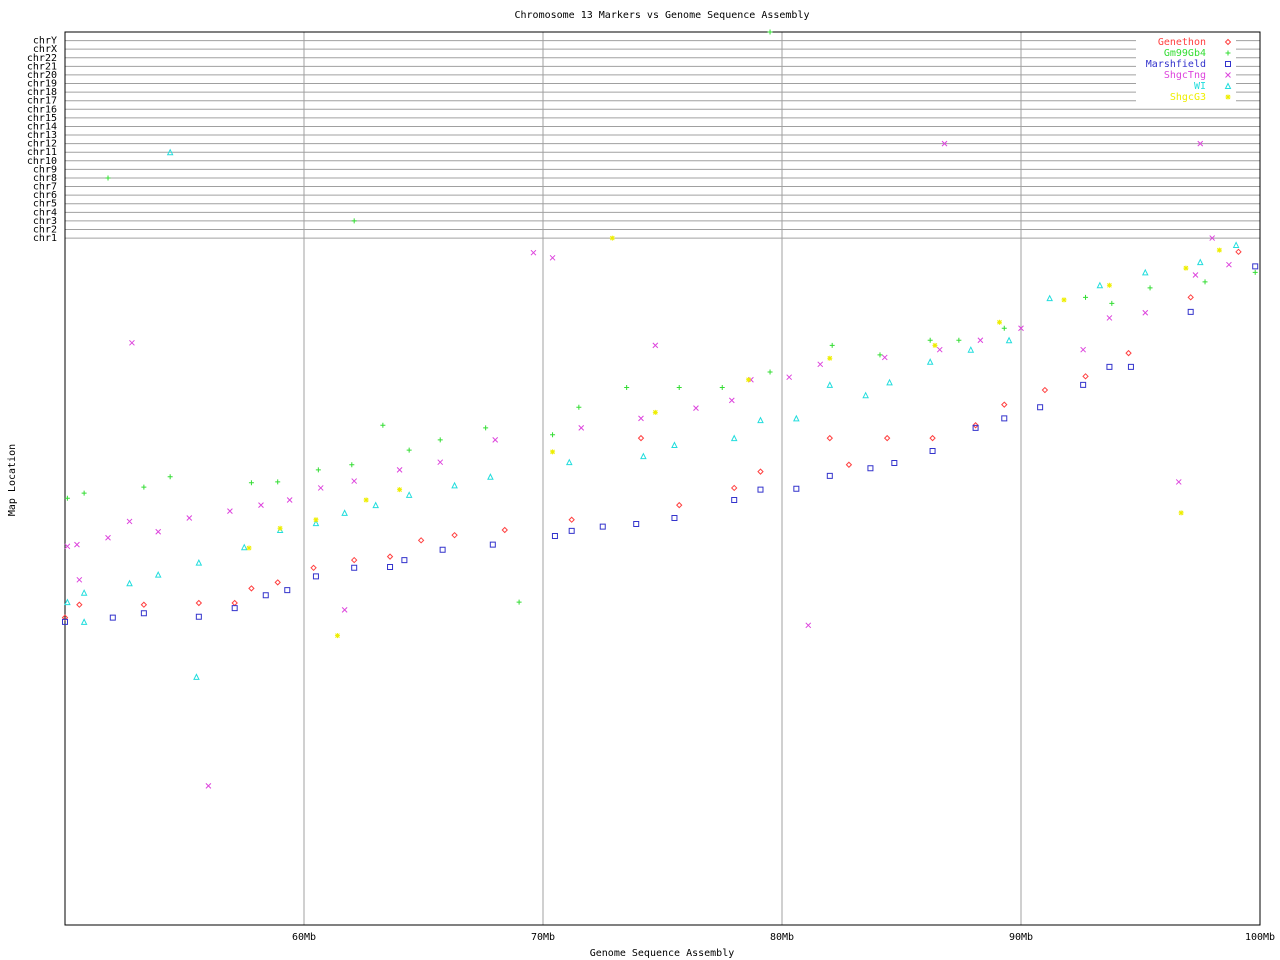 The image size is (1280, 960). Describe the element at coordinates (42, 92) in the screenshot. I see `y-tick-label: chr18` at that location.